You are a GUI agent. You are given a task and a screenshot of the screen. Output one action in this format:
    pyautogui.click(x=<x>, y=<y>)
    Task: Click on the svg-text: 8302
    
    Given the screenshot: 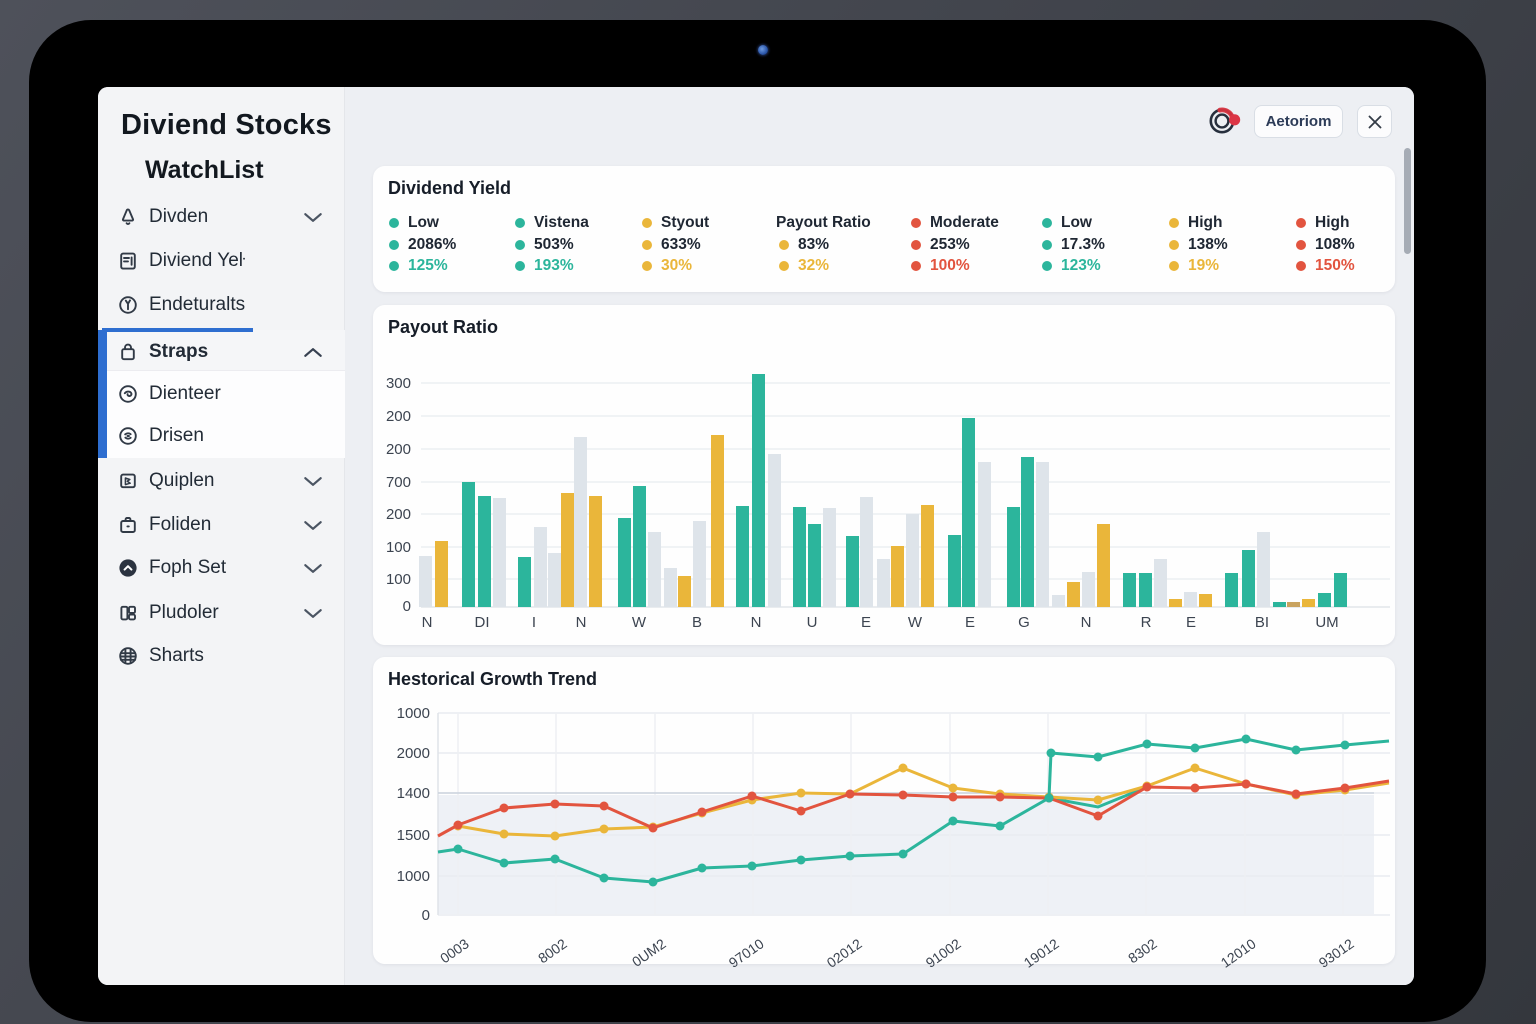 What is the action you would take?
    pyautogui.click(x=1142, y=950)
    